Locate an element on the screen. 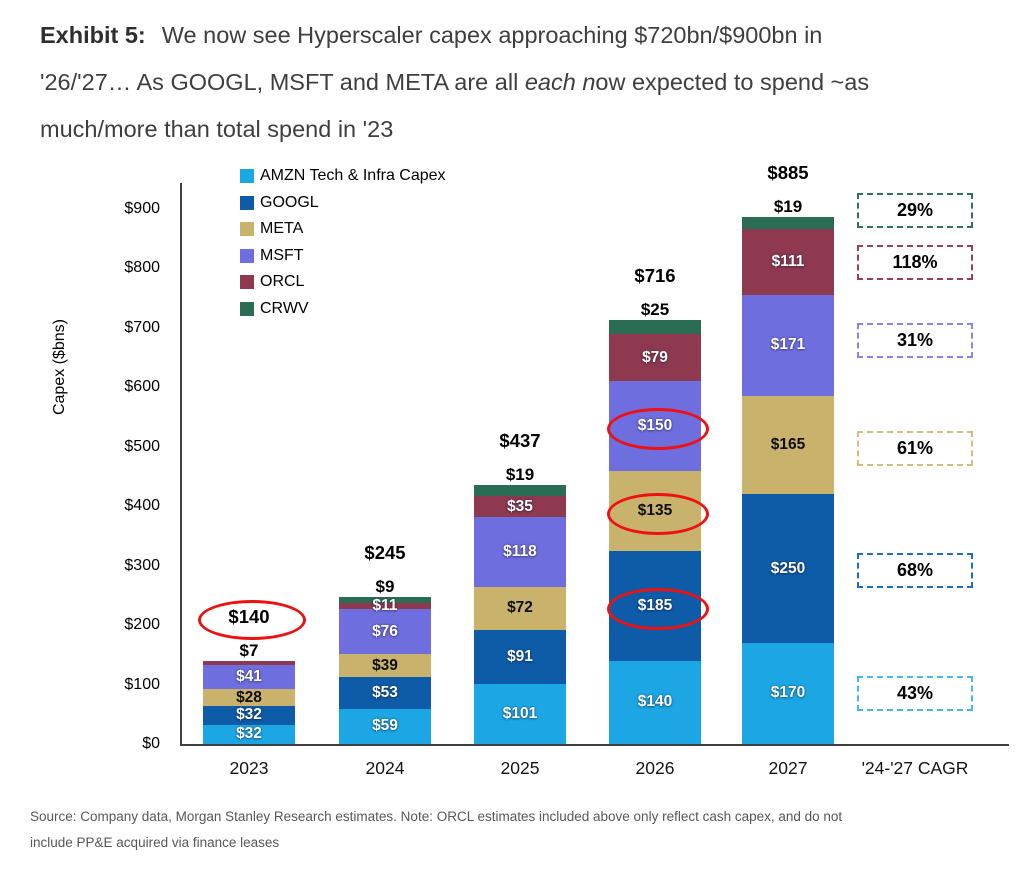 Image resolution: width=1024 pixels, height=876 pixels. legend-swatch-MSFT-icon is located at coordinates (247, 255).